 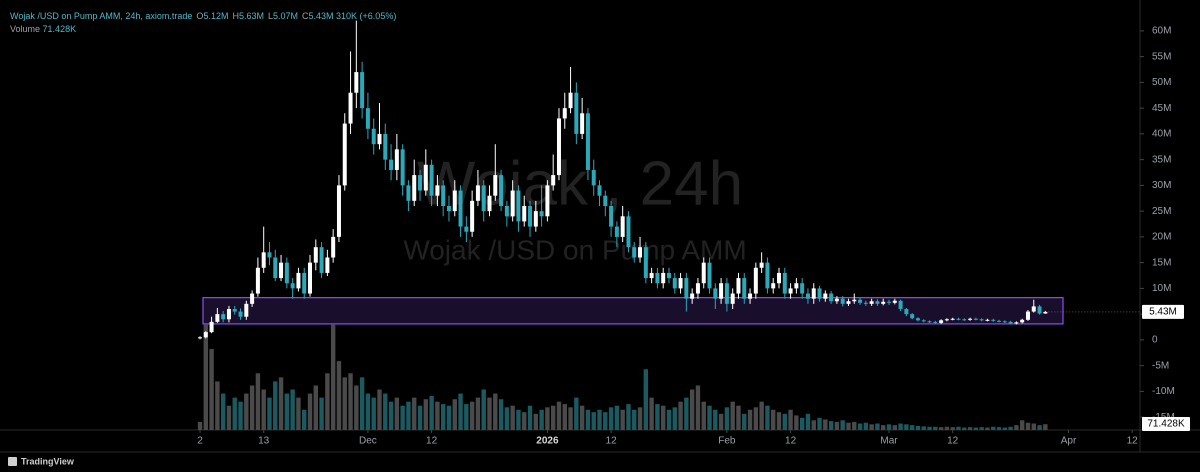 What do you see at coordinates (1163, 391) in the screenshot?
I see `y-tick-label: -10M` at bounding box center [1163, 391].